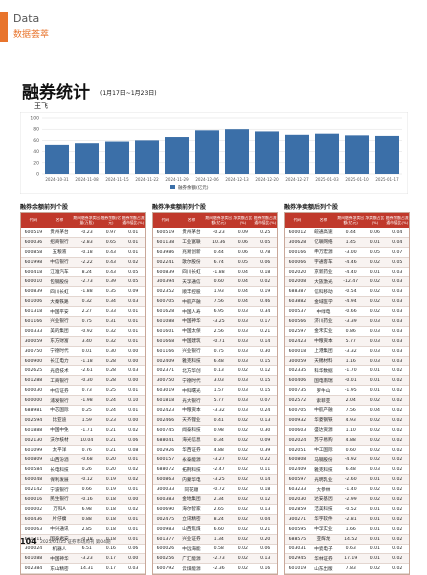  Describe the element at coordinates (110, 242) in the screenshot. I see `table-cell: 0.65` at that location.